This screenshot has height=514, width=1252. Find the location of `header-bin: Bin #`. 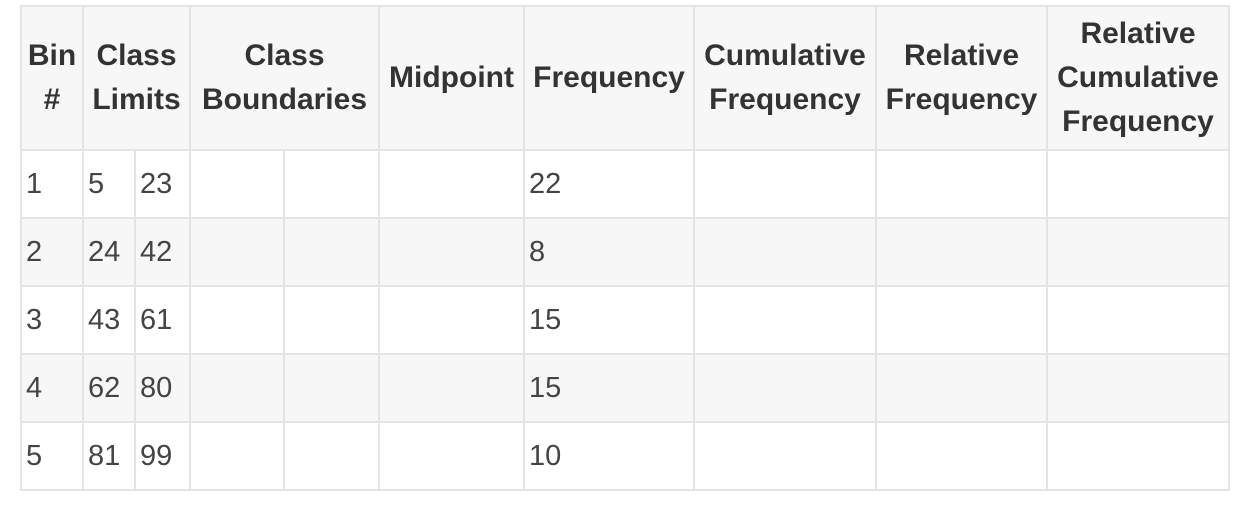

header-bin: Bin # is located at coordinates (52, 78).